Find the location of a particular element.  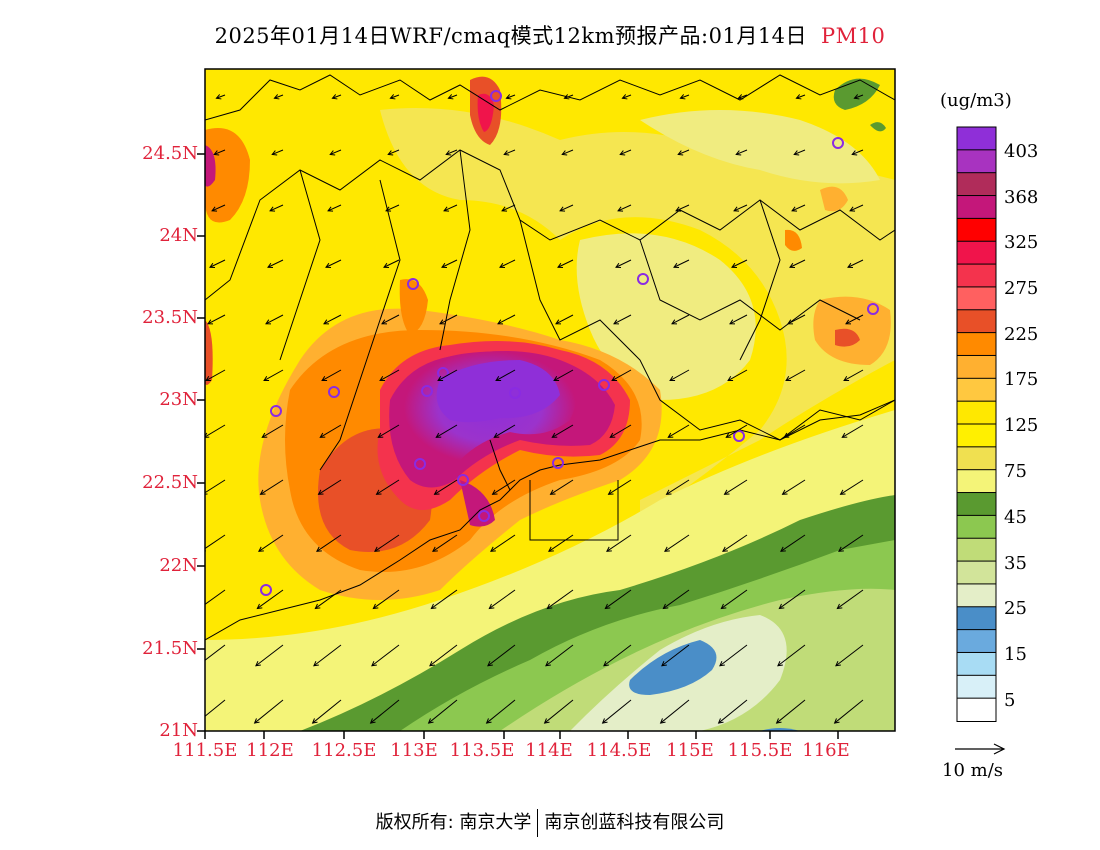

lat-label: 21.5N is located at coordinates (170, 648).